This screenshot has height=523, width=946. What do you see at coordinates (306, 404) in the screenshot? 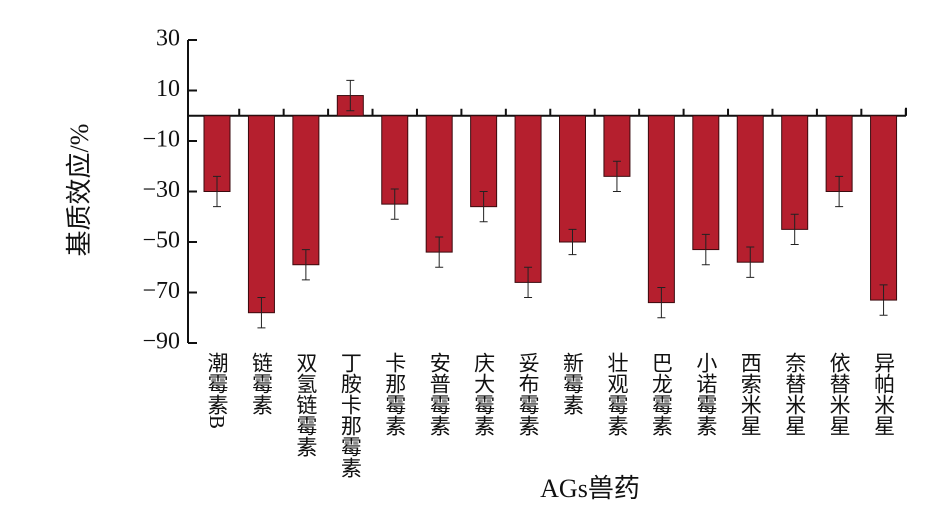
I see `x-tick-label: 双氢链霉素` at bounding box center [306, 404].